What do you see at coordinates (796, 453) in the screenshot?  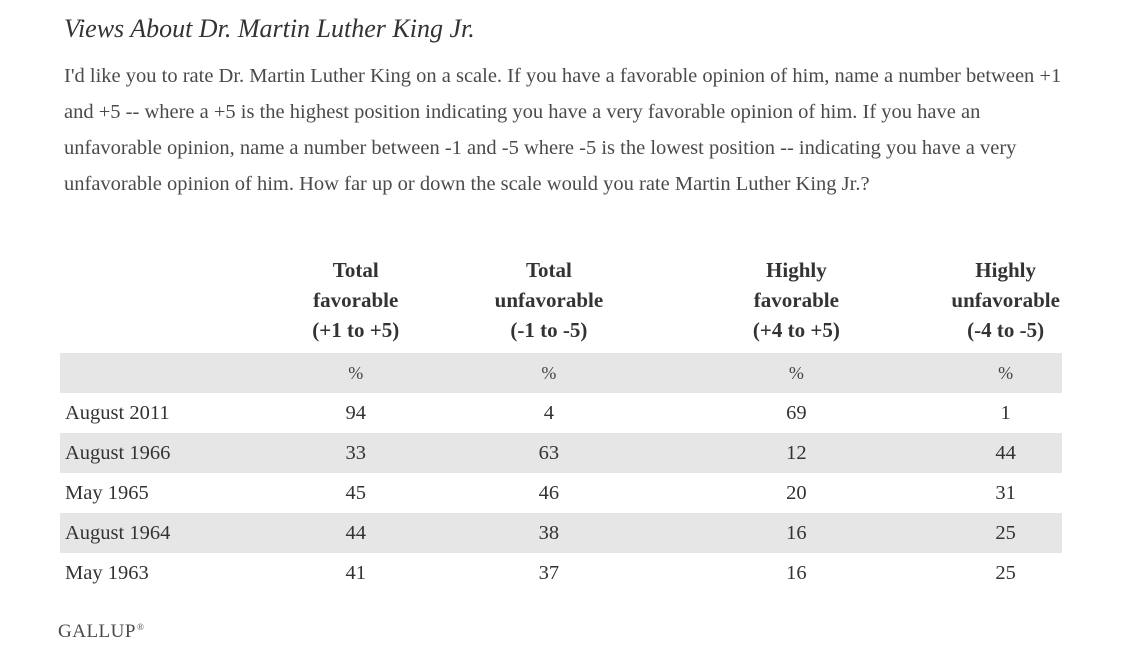 I see `value-cell: 12` at bounding box center [796, 453].